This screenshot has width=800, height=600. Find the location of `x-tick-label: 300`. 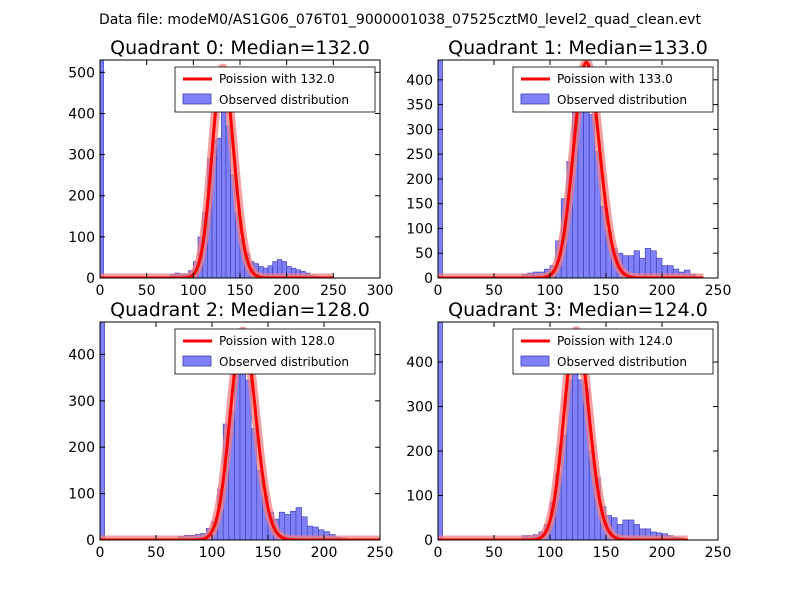

x-tick-label: 300 is located at coordinates (380, 291).